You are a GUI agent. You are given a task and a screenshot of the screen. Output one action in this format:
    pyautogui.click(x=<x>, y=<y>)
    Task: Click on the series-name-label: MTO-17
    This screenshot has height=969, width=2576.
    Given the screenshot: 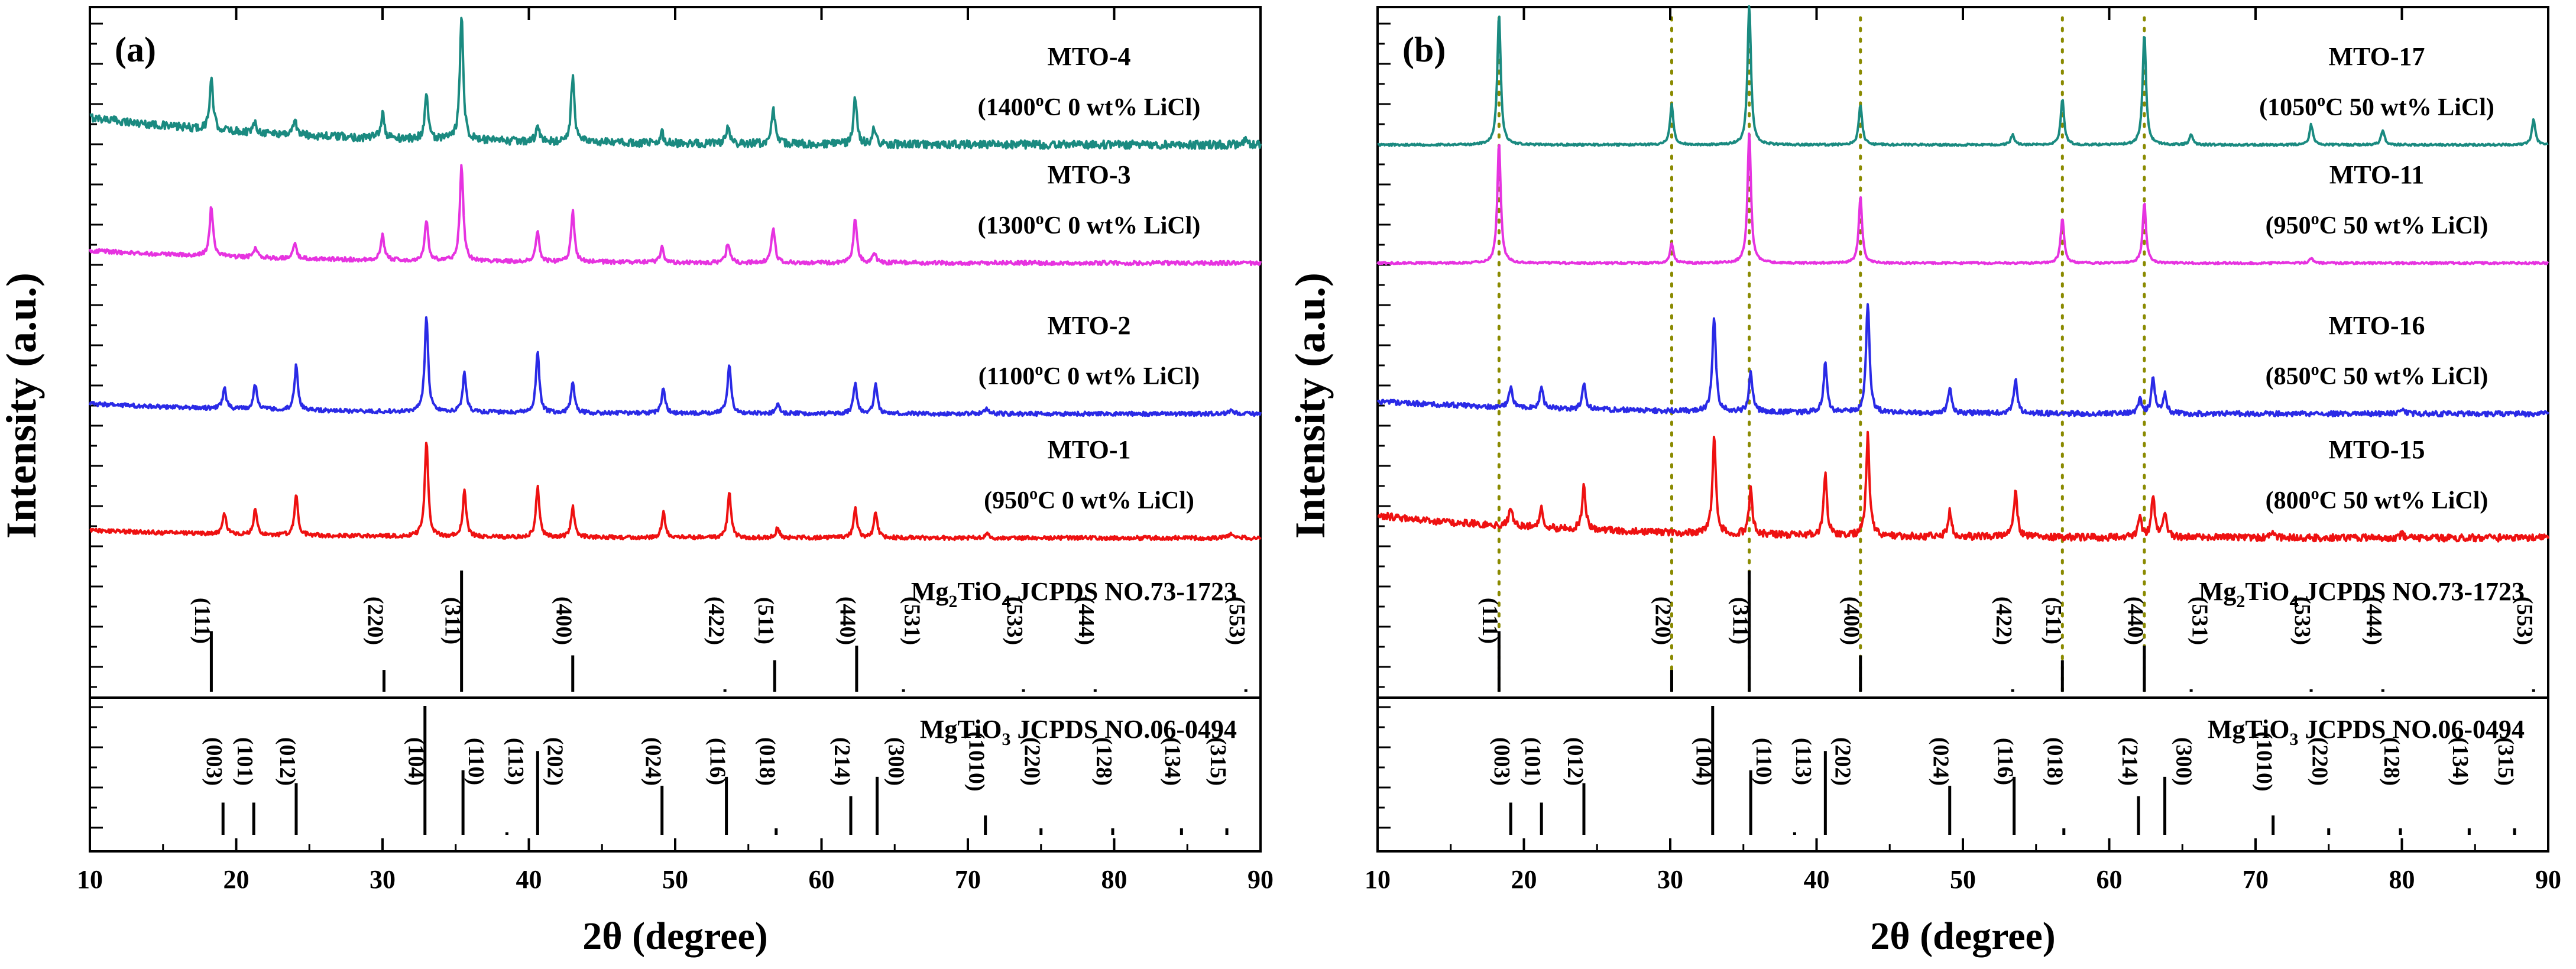 What is the action you would take?
    pyautogui.click(x=2377, y=56)
    